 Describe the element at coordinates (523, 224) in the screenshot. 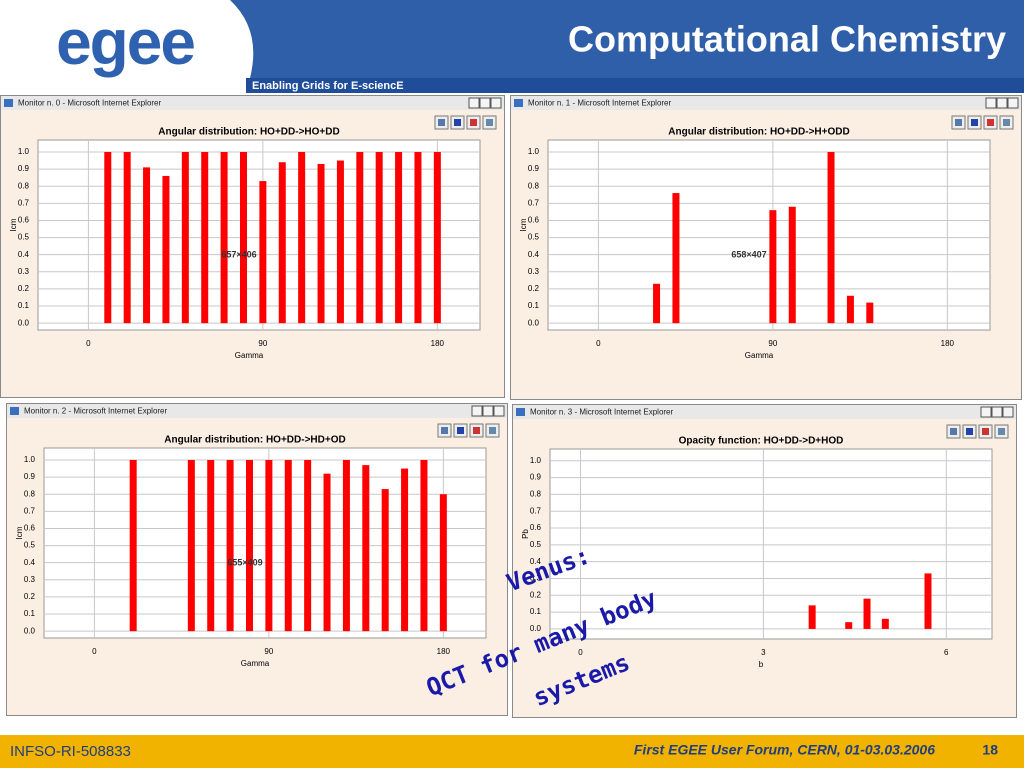

I see `y-axis-label: Icm` at that location.